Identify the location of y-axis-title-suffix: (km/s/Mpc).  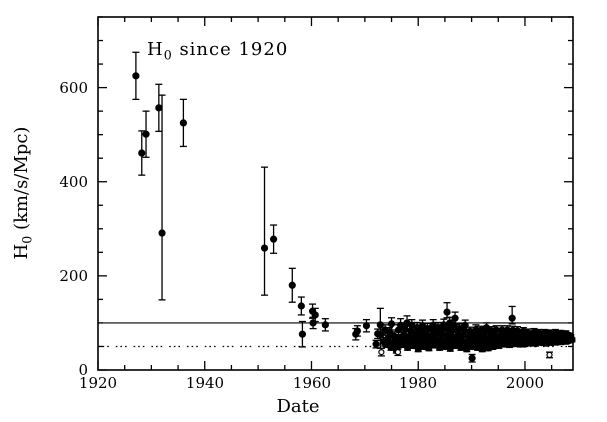
(21, 181).